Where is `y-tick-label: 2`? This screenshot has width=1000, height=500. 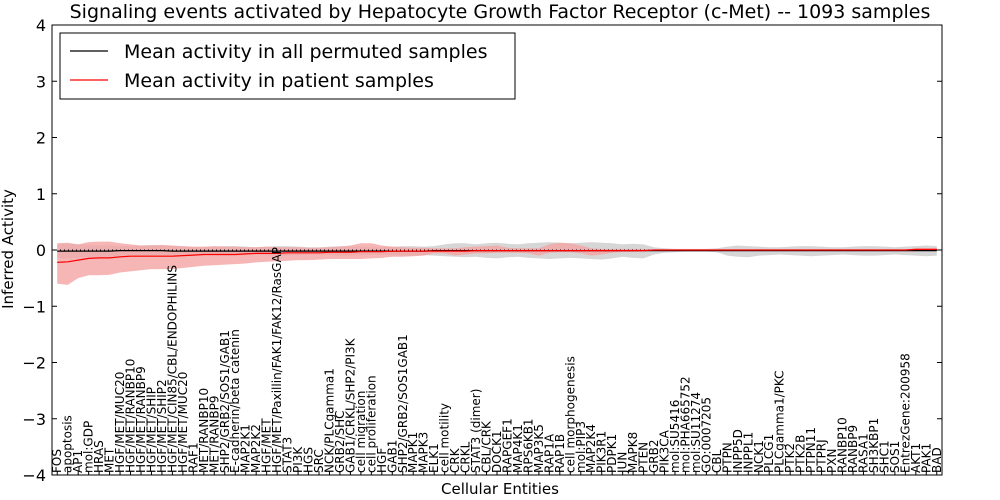 y-tick-label: 2 is located at coordinates (41, 138).